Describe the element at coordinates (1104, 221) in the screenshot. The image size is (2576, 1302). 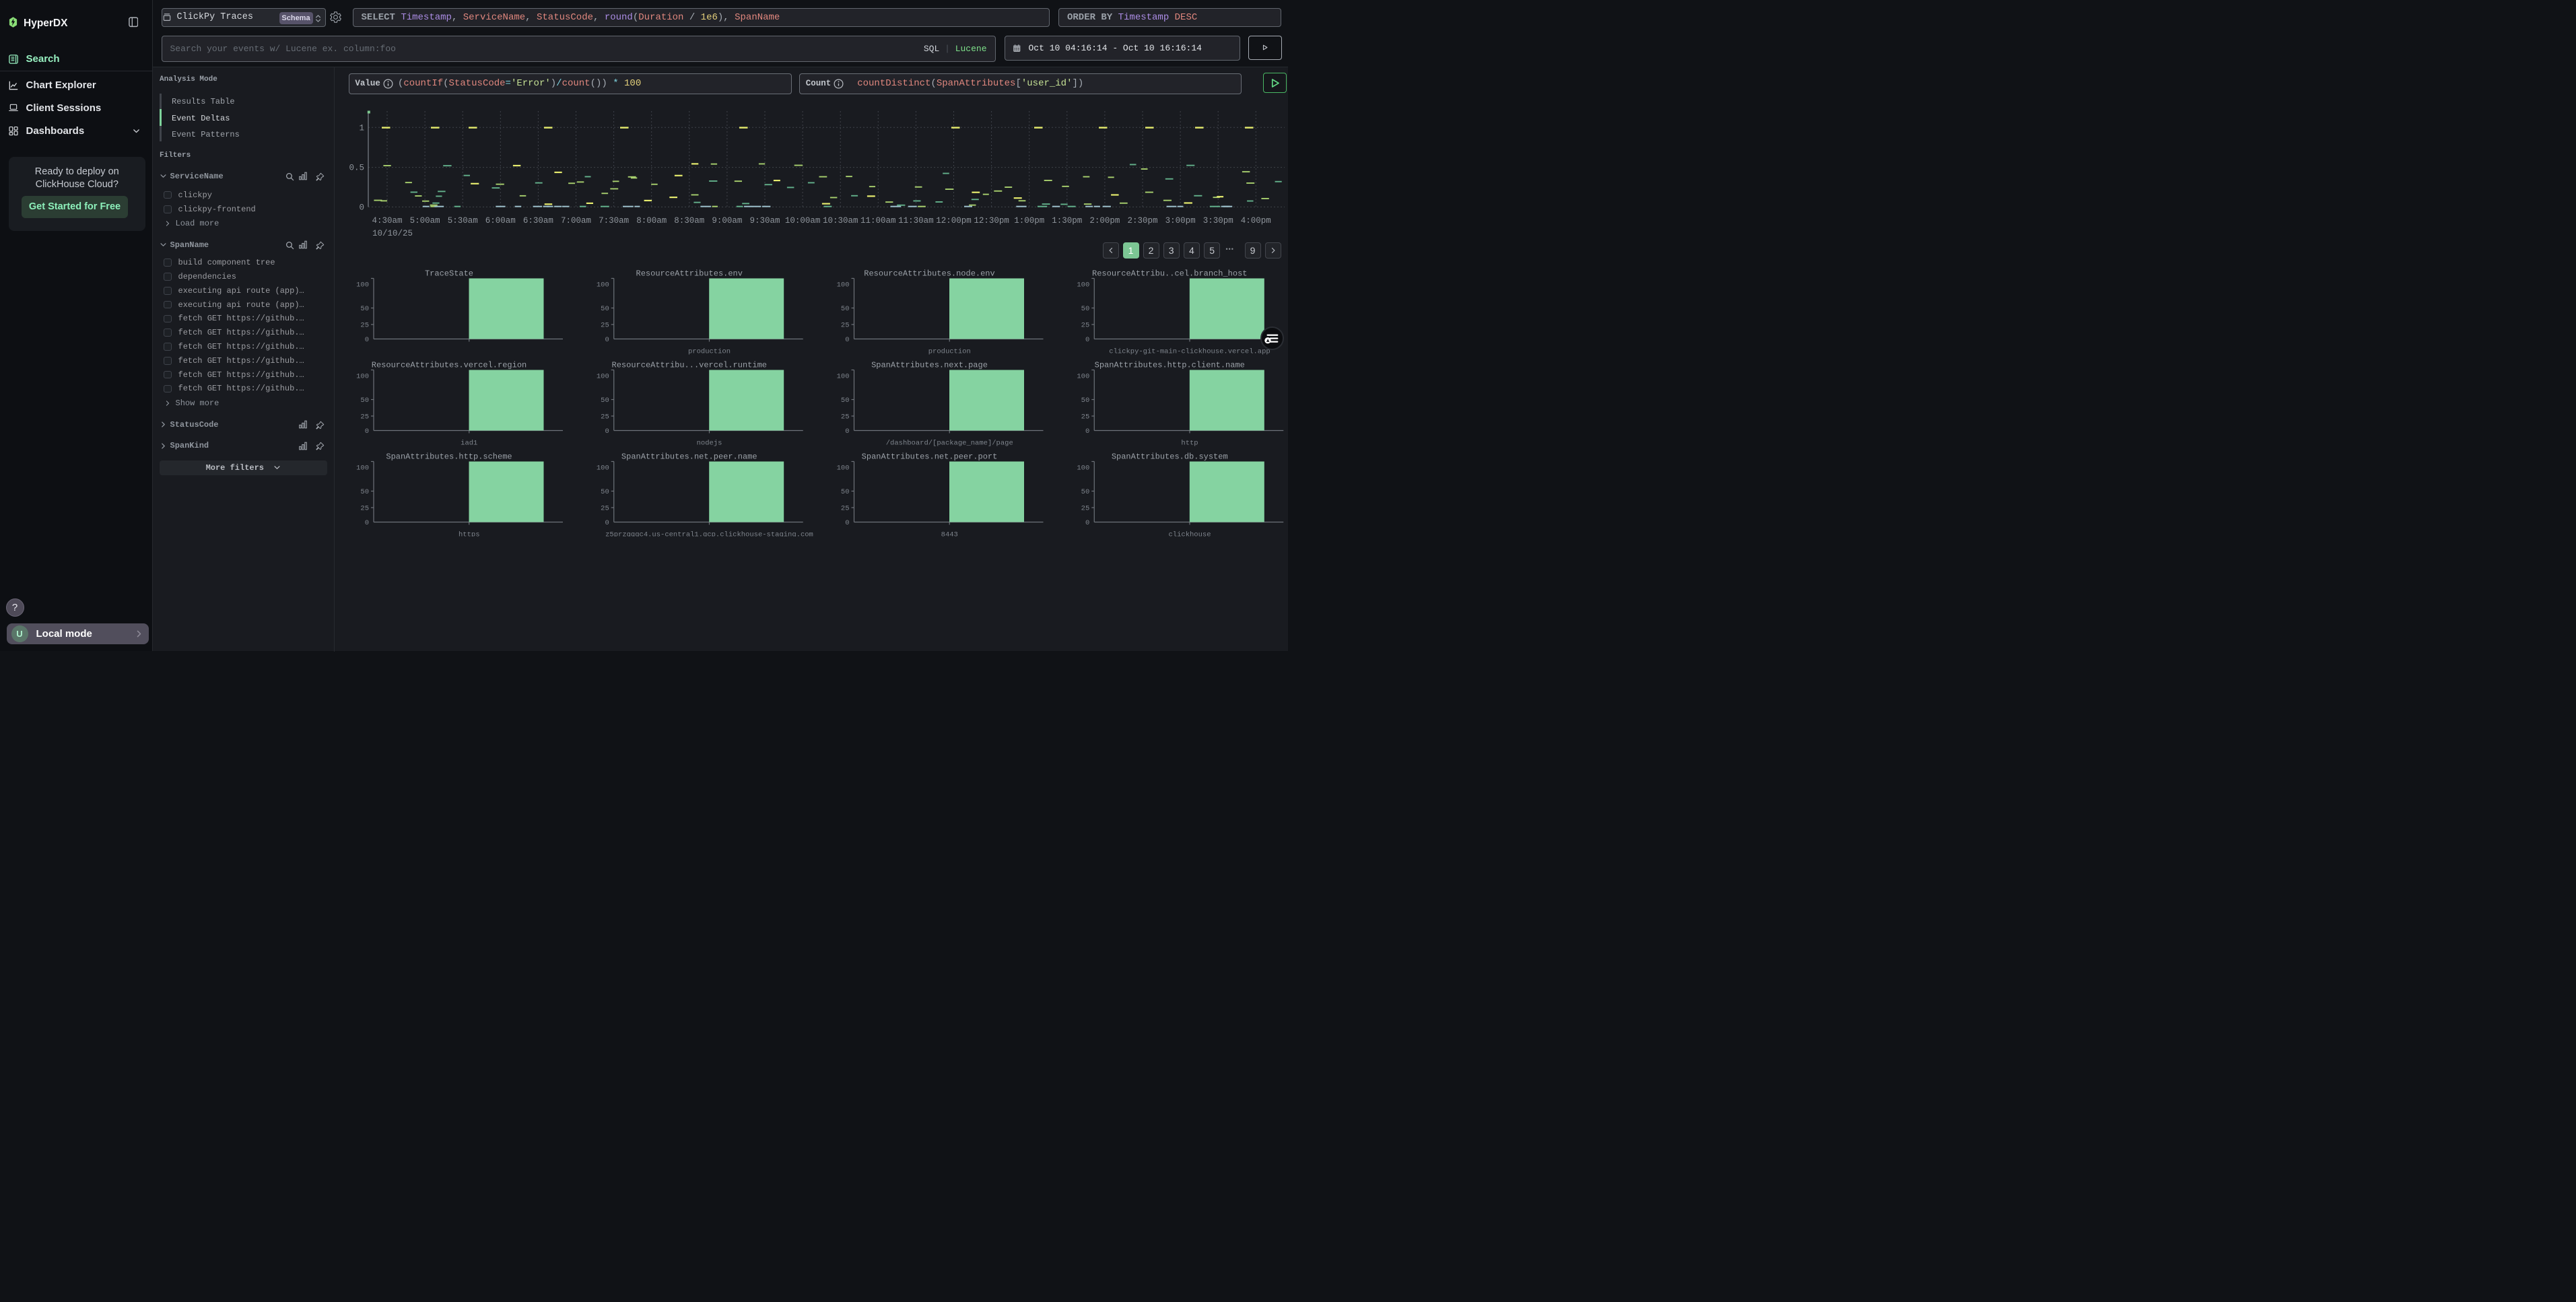
I see `svg-text: 2:00pm` at that location.